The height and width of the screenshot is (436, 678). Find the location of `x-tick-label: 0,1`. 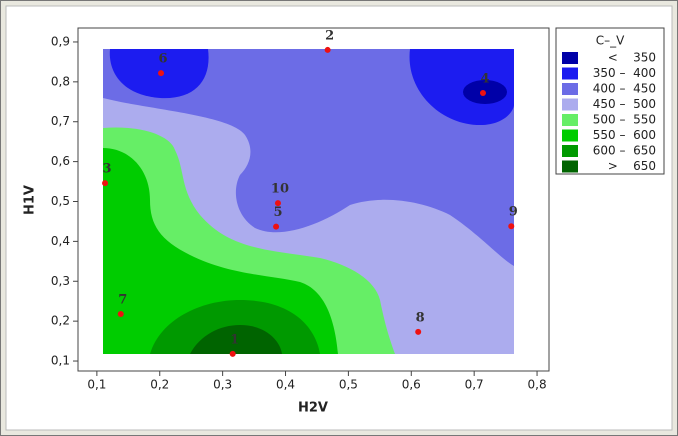

x-tick-label: 0,1 is located at coordinates (96, 385).